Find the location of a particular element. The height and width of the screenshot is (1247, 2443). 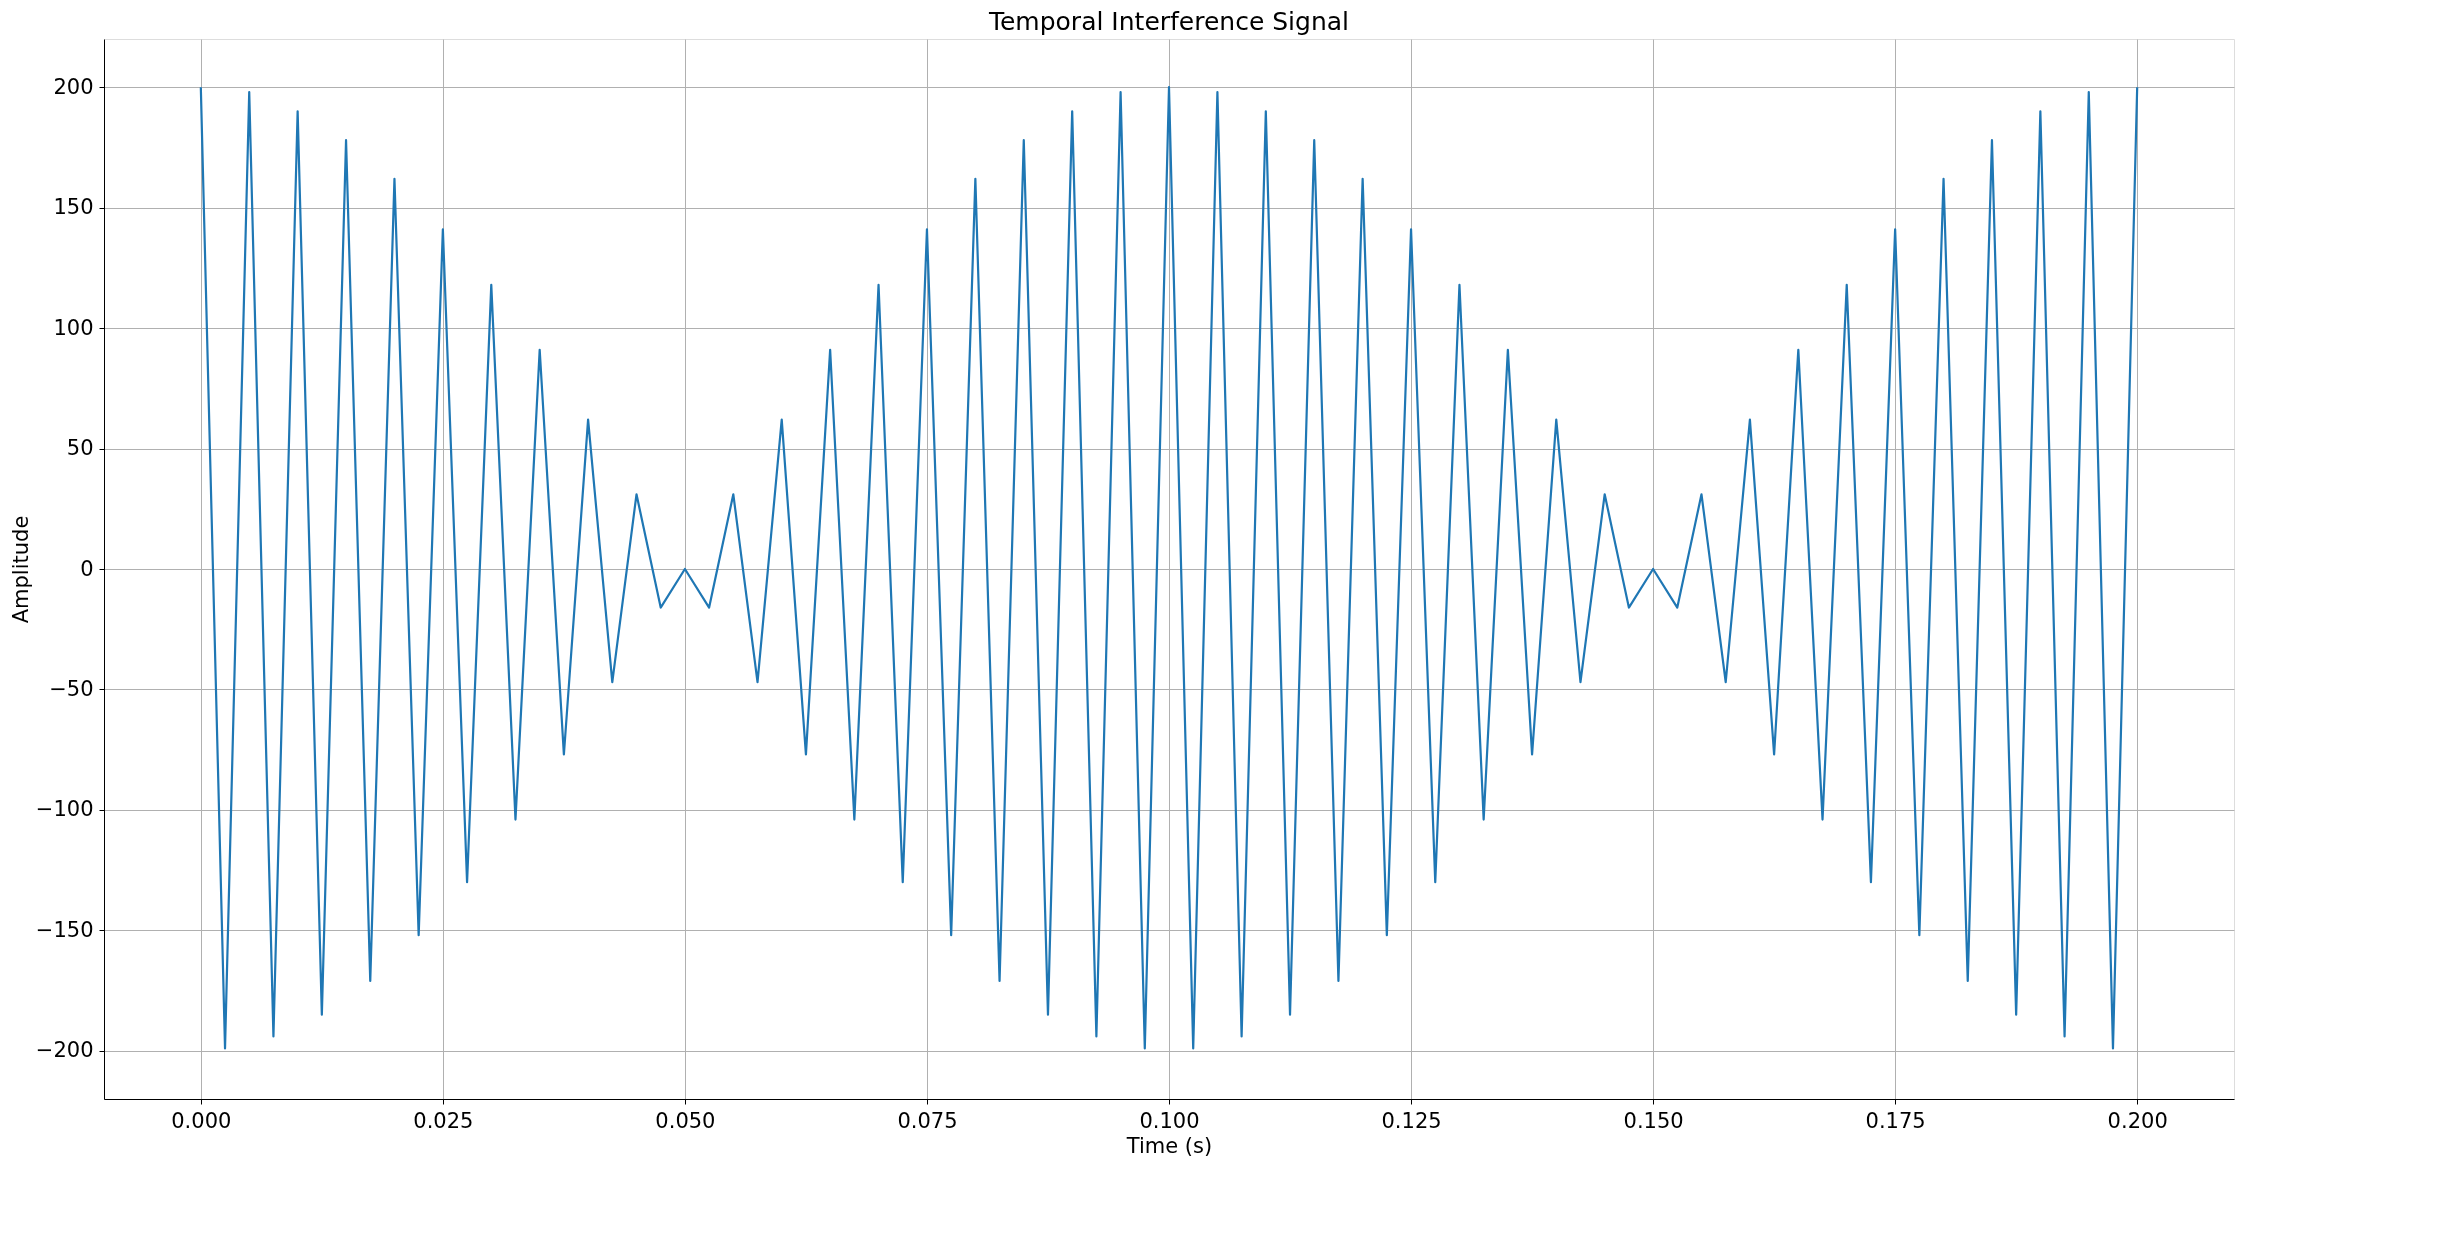

x-tick-label: 0.000 is located at coordinates (201, 1120).